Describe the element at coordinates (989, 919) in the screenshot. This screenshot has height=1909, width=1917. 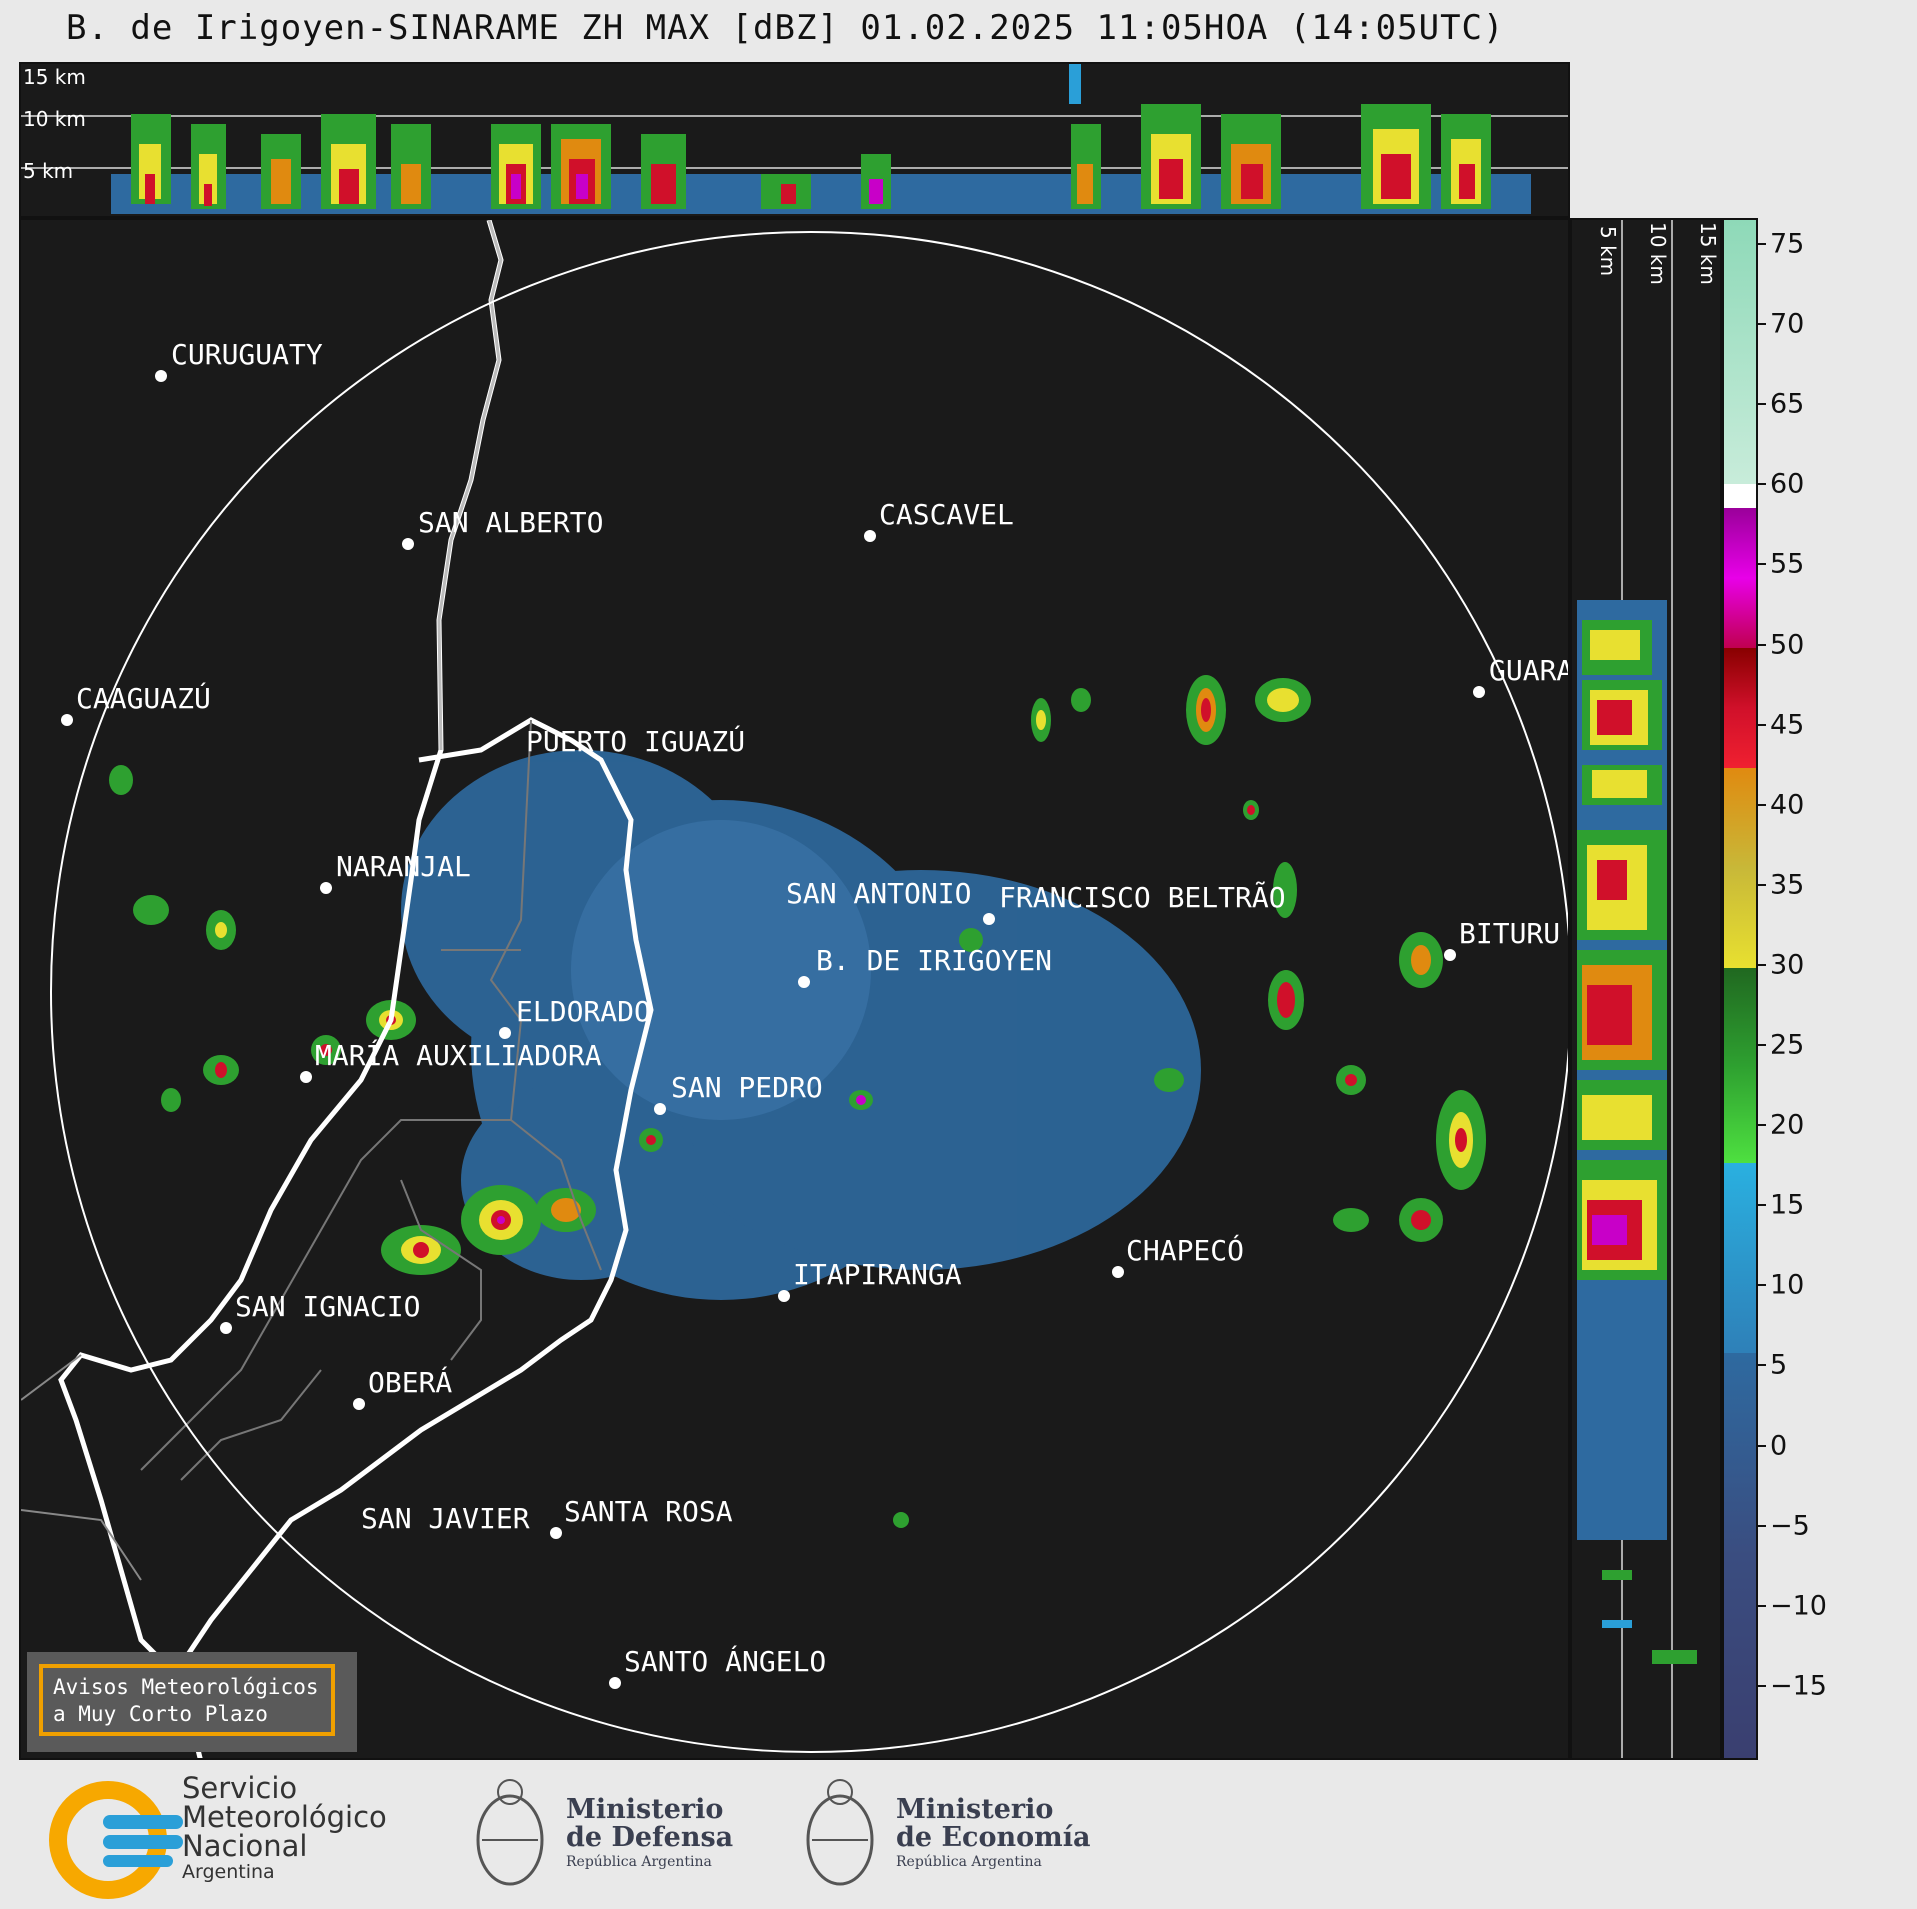
I see `city-dot-francisco-beltrao` at that location.